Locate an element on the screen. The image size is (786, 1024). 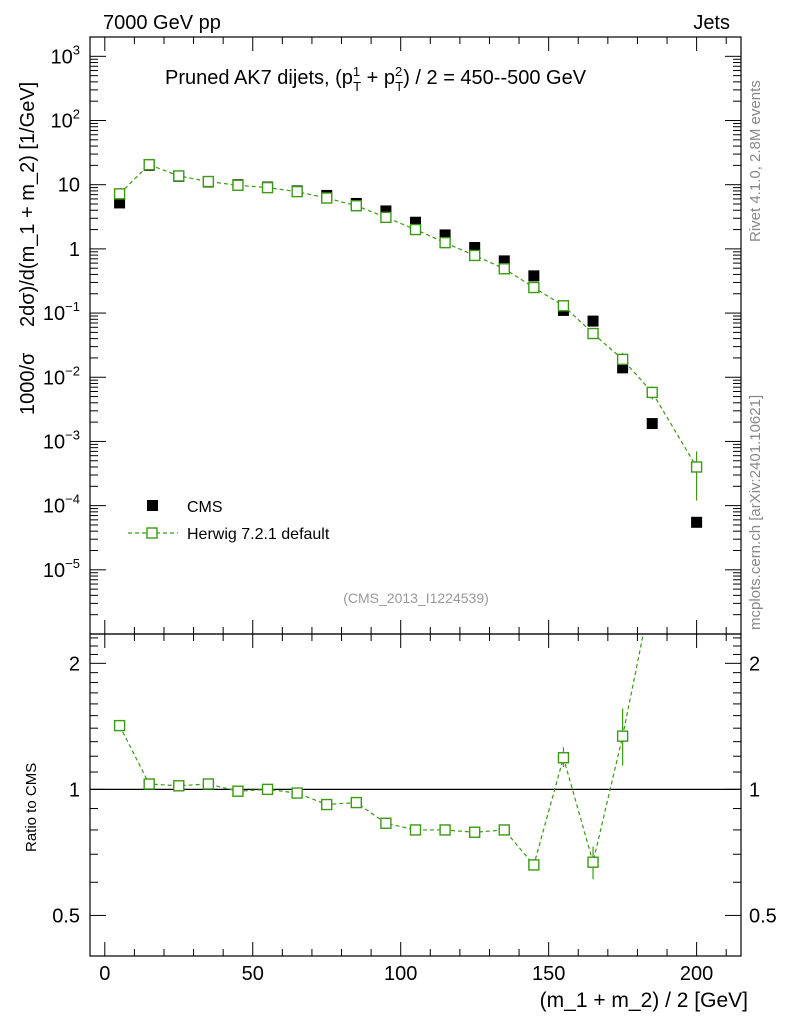
x-tick-label: 50 is located at coordinates (253, 974).